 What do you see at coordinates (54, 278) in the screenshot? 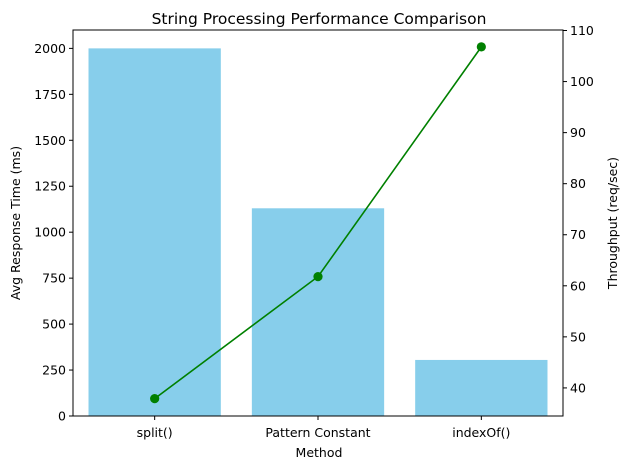
I see `y-tick-label: 750` at bounding box center [54, 278].